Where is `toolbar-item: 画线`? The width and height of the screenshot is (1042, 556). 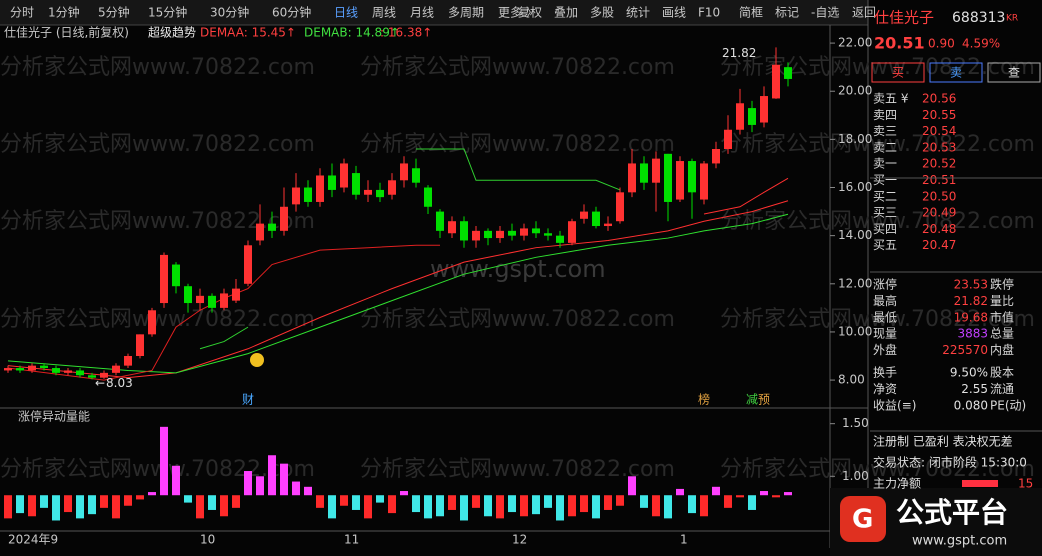
toolbar-item: 画线 is located at coordinates (674, 13).